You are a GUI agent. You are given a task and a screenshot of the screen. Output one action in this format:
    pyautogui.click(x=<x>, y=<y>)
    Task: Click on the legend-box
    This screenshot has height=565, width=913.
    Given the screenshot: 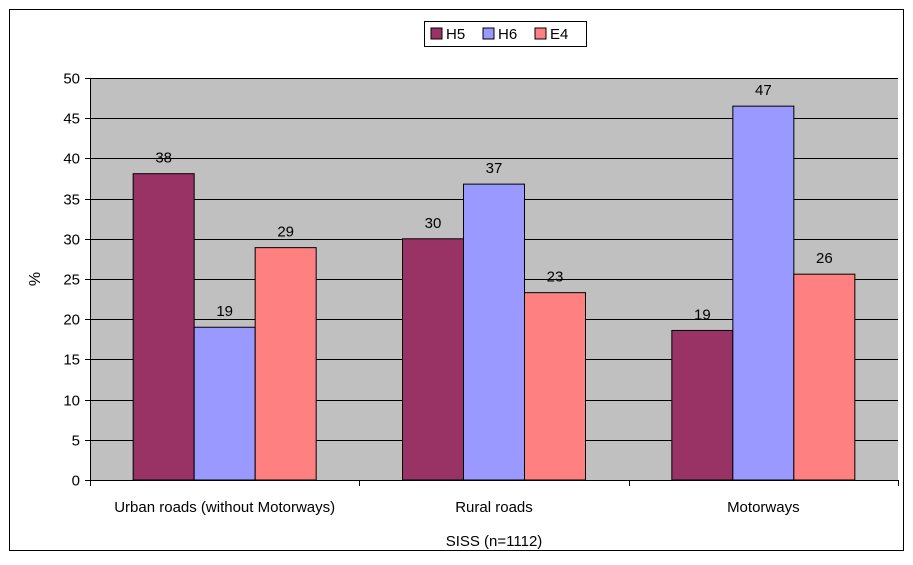 What is the action you would take?
    pyautogui.click(x=505, y=34)
    